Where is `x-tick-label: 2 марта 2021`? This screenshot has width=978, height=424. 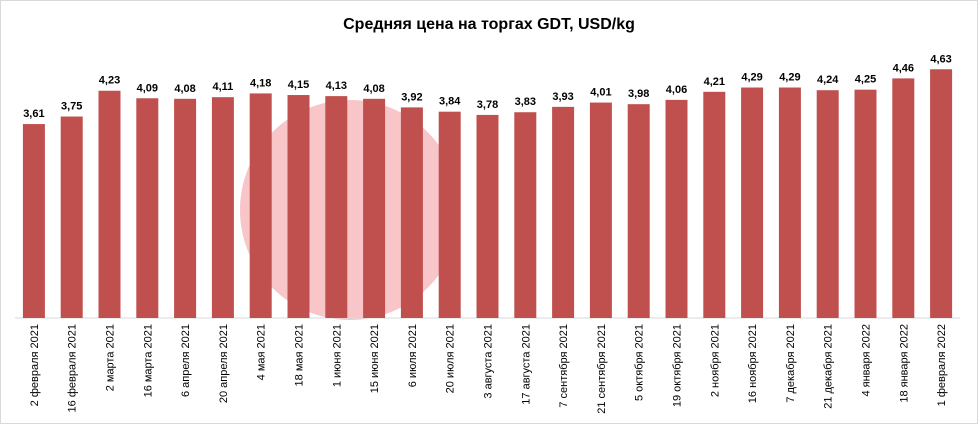 x-tick-label: 2 марта 2021 is located at coordinates (111, 357).